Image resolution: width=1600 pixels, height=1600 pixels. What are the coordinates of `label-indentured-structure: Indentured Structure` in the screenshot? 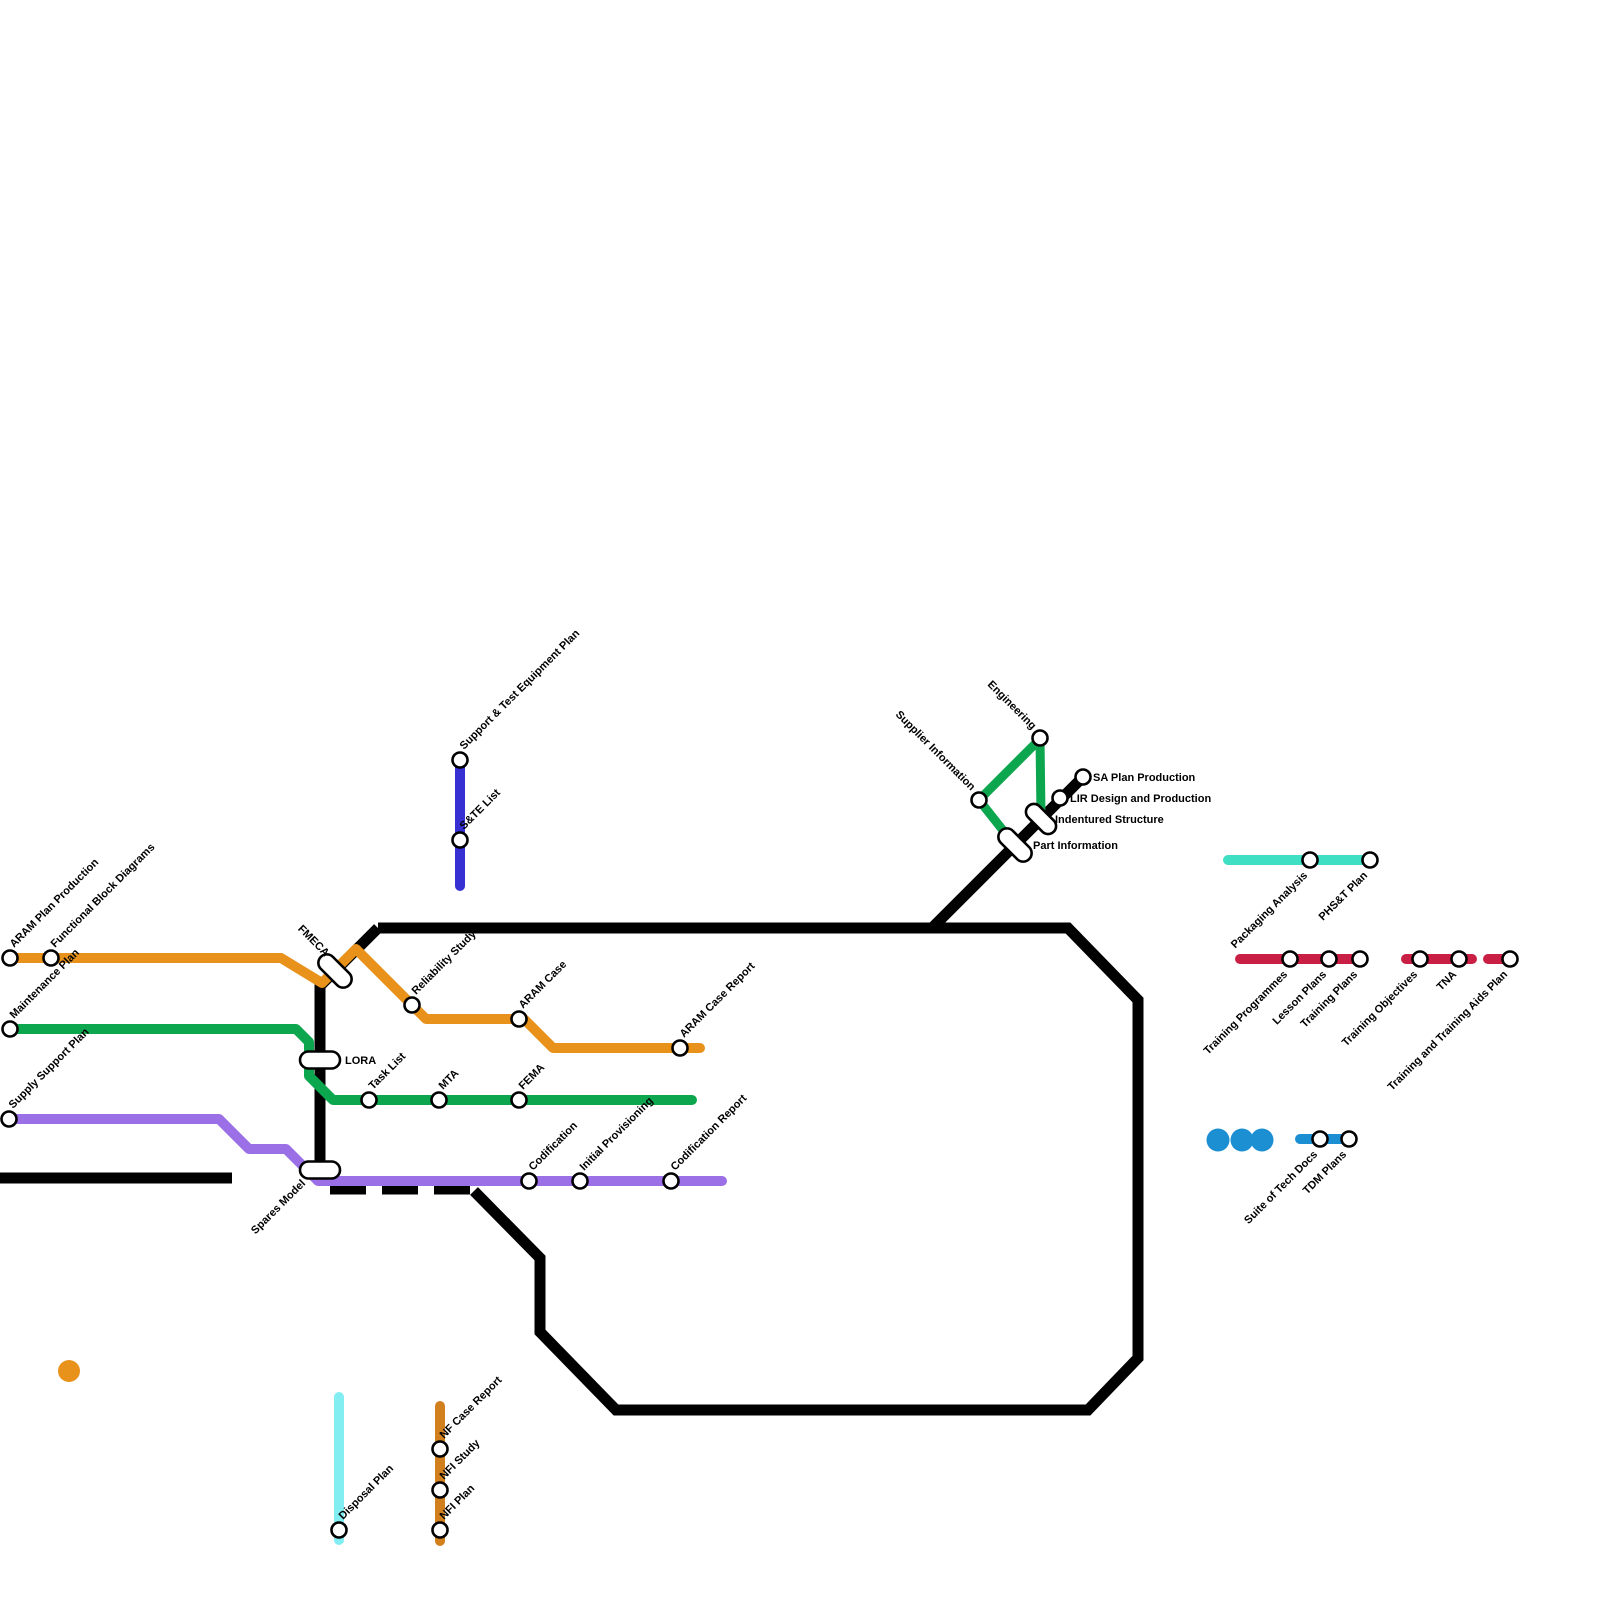 It's located at (1109, 820).